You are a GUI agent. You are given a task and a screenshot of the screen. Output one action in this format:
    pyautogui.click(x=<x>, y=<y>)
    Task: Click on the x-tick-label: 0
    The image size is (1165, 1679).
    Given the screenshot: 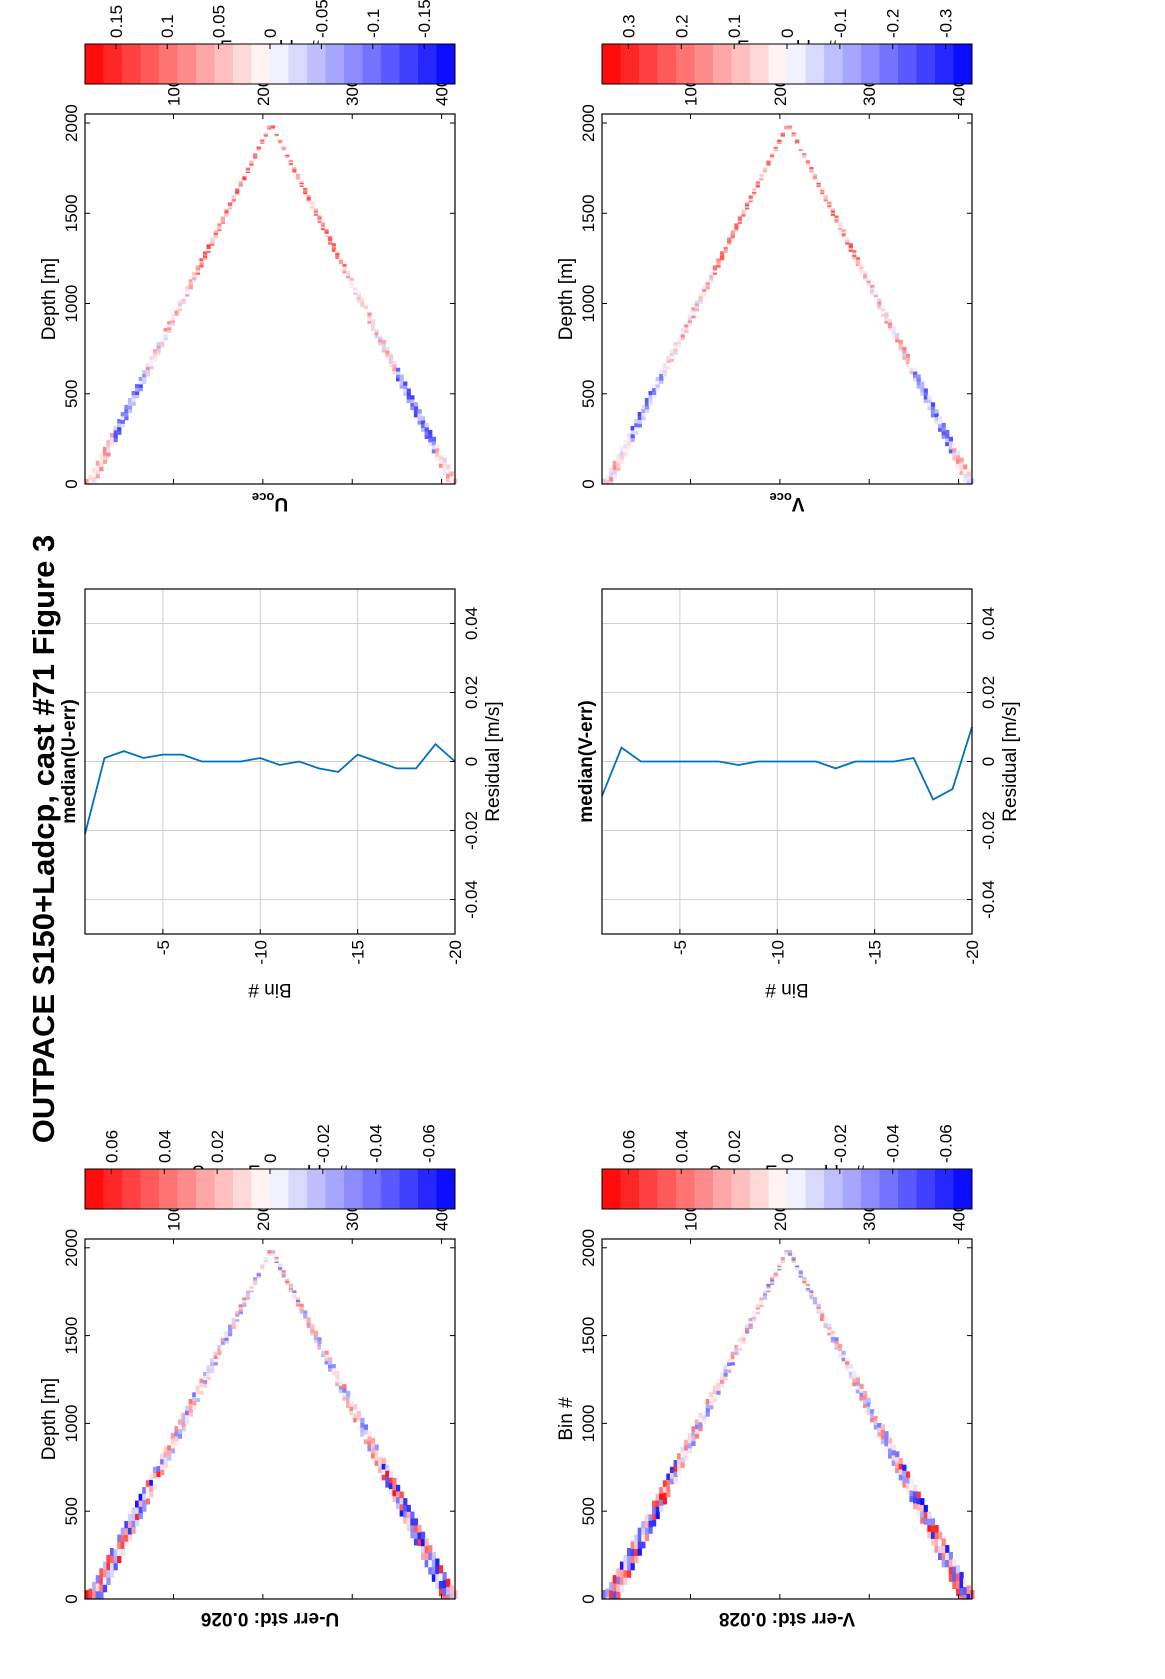 What is the action you would take?
    pyautogui.click(x=988, y=761)
    